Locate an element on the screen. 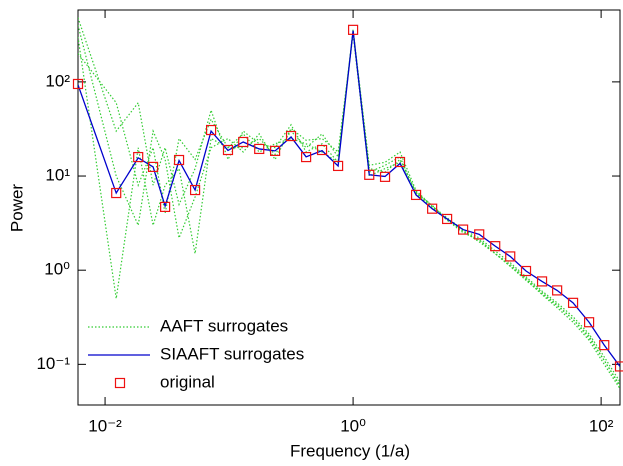 The height and width of the screenshot is (466, 623). legend-label: SIAAFT surrogates is located at coordinates (232, 353).